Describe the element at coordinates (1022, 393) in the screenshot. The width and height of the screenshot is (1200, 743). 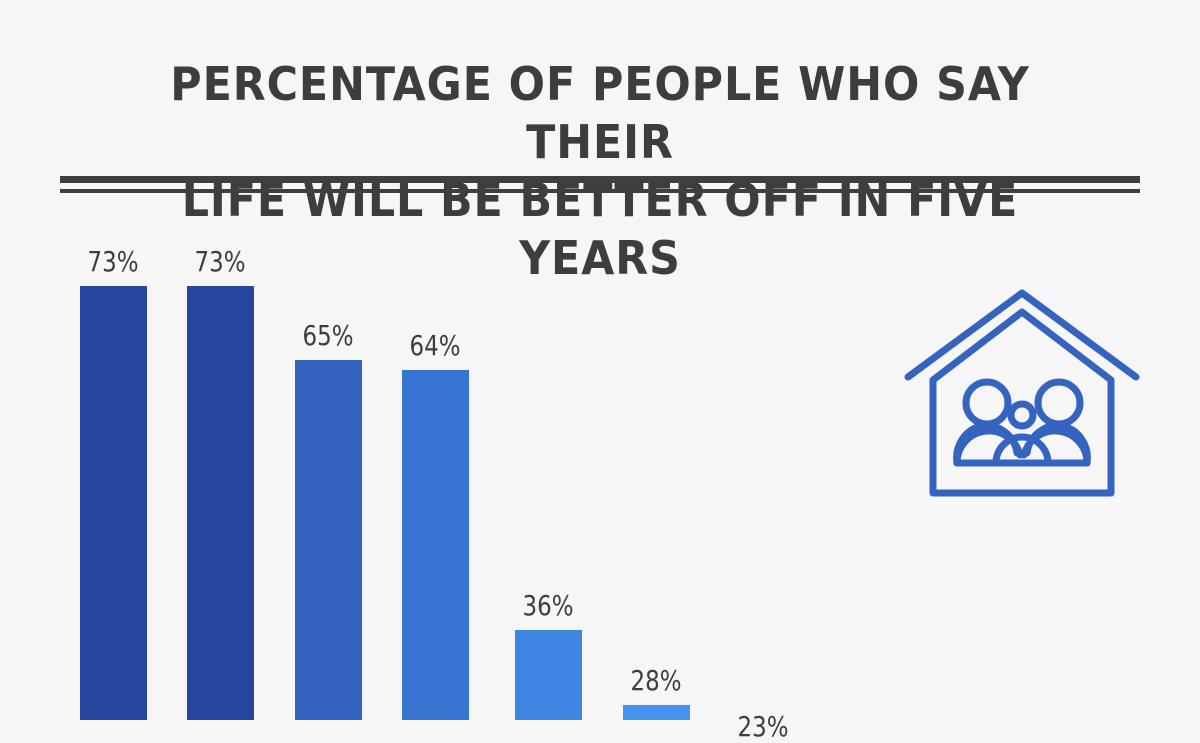
I see `family-house-icon` at that location.